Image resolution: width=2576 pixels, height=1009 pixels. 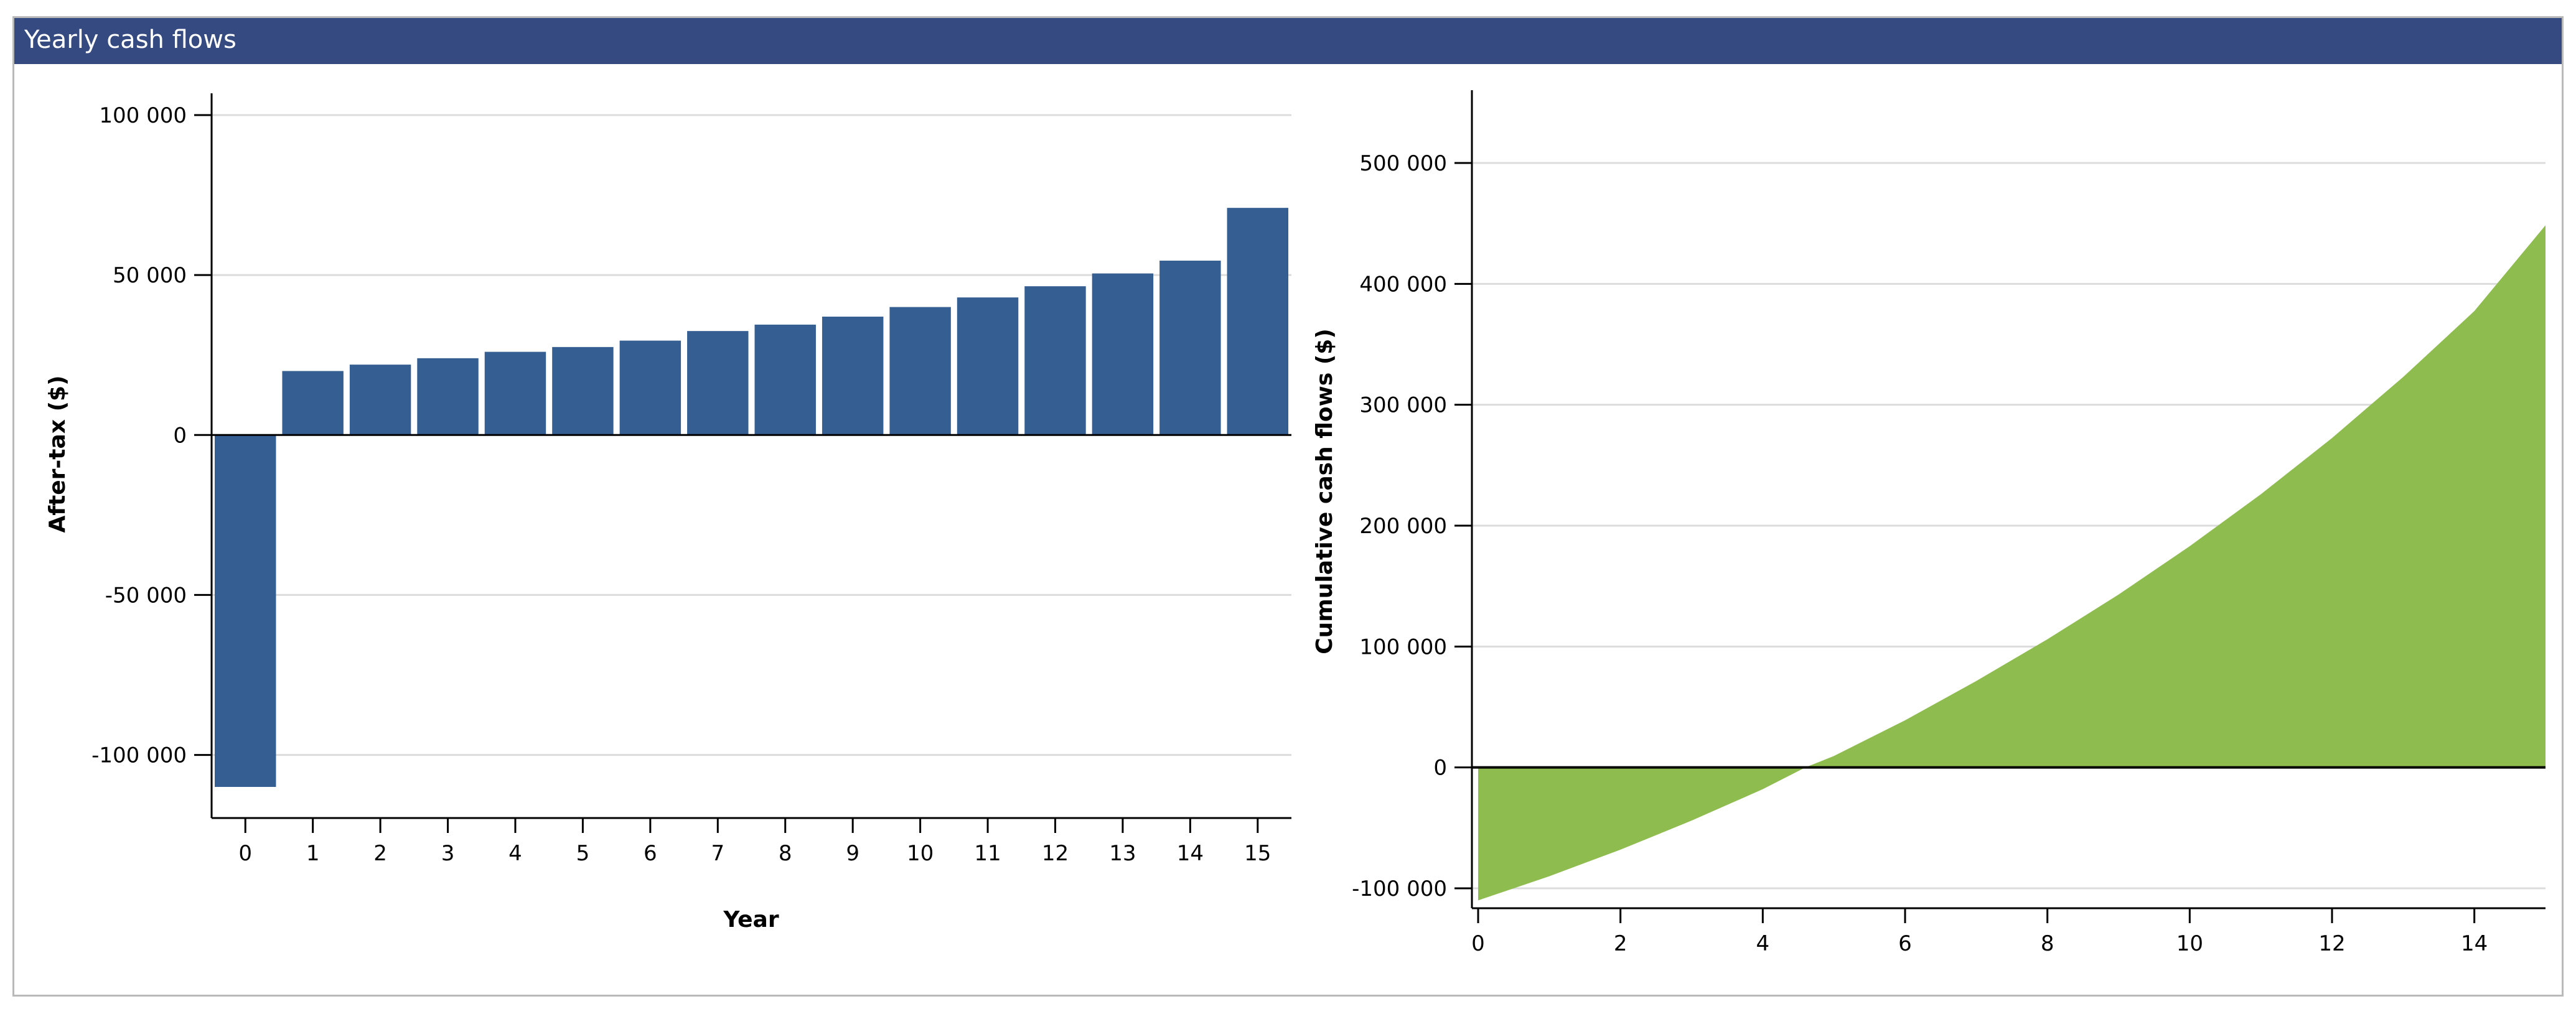 What do you see at coordinates (380, 853) in the screenshot?
I see `bar-chart-x-tick-label: 2` at bounding box center [380, 853].